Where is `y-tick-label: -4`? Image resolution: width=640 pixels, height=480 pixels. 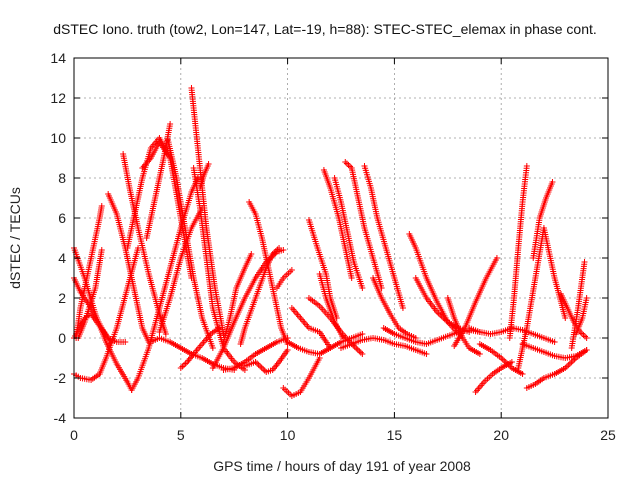 y-tick-label: -4 is located at coordinates (60, 418).